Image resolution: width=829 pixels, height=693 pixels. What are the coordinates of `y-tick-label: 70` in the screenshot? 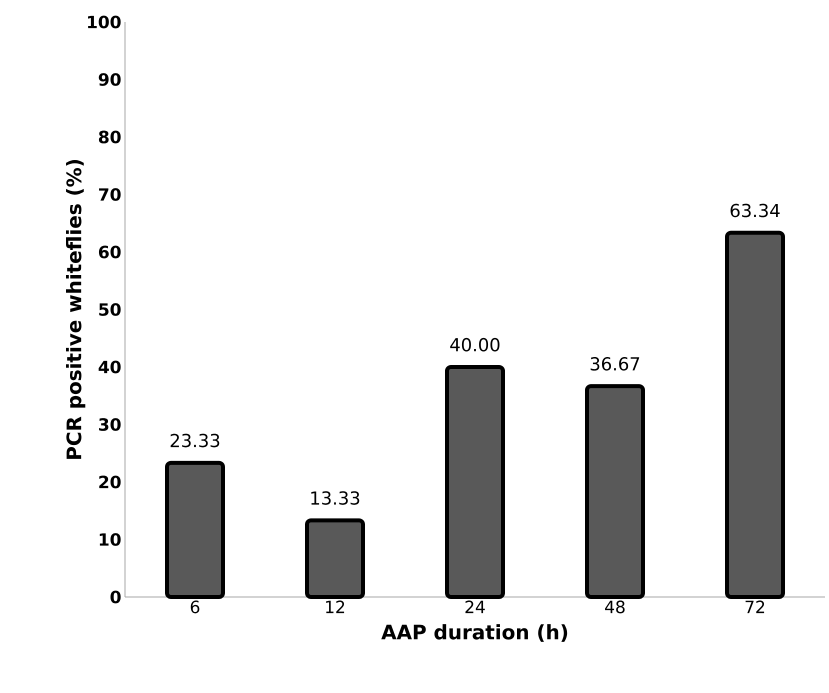 It's located at (110, 194).